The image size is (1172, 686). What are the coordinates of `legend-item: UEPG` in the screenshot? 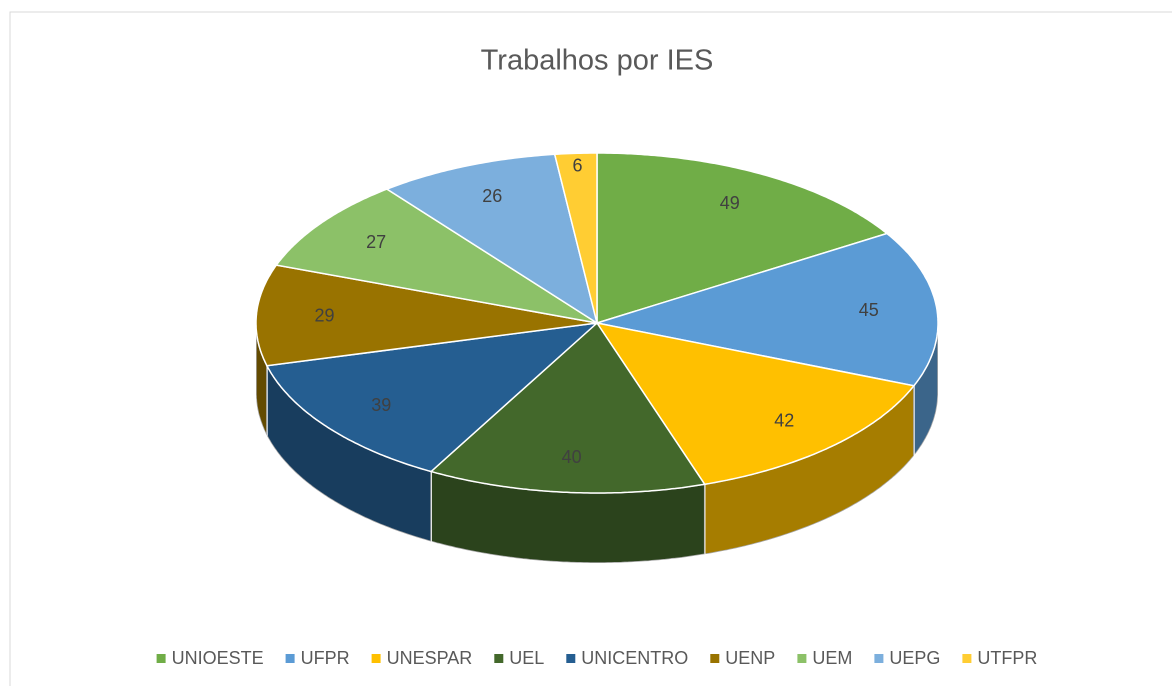 It's located at (907, 658).